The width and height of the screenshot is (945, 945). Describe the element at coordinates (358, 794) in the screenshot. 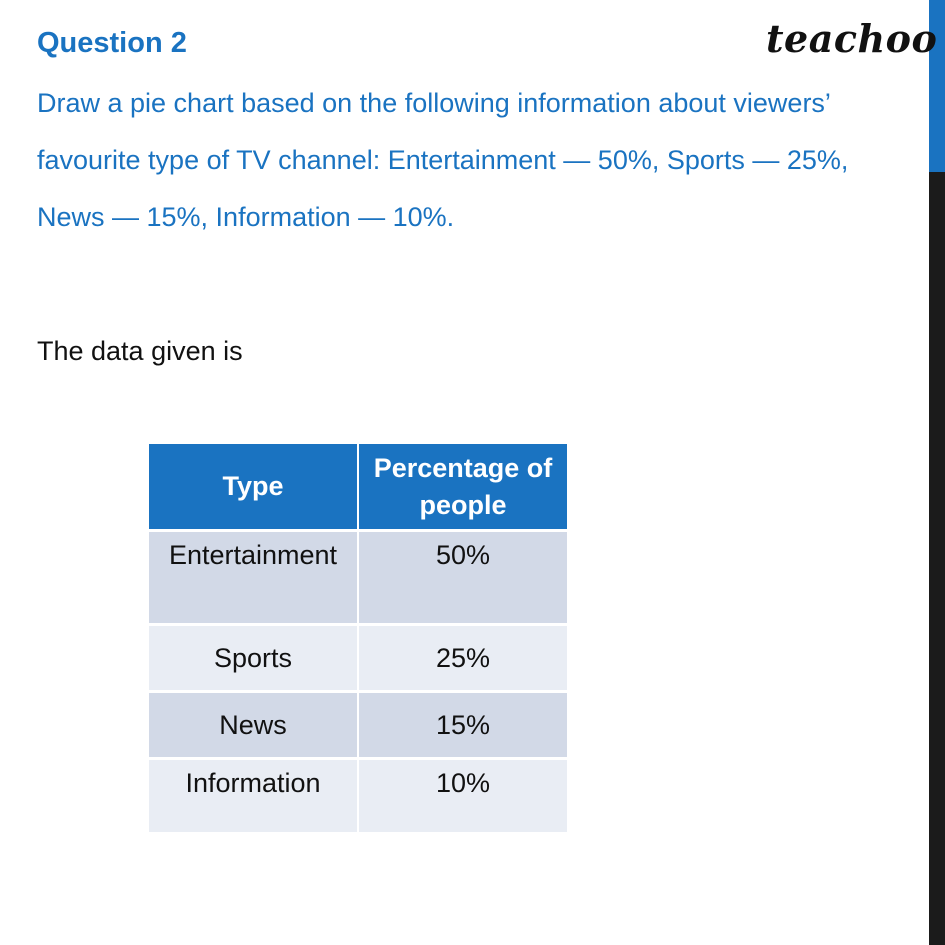

I see `table-row: Information 10%` at that location.